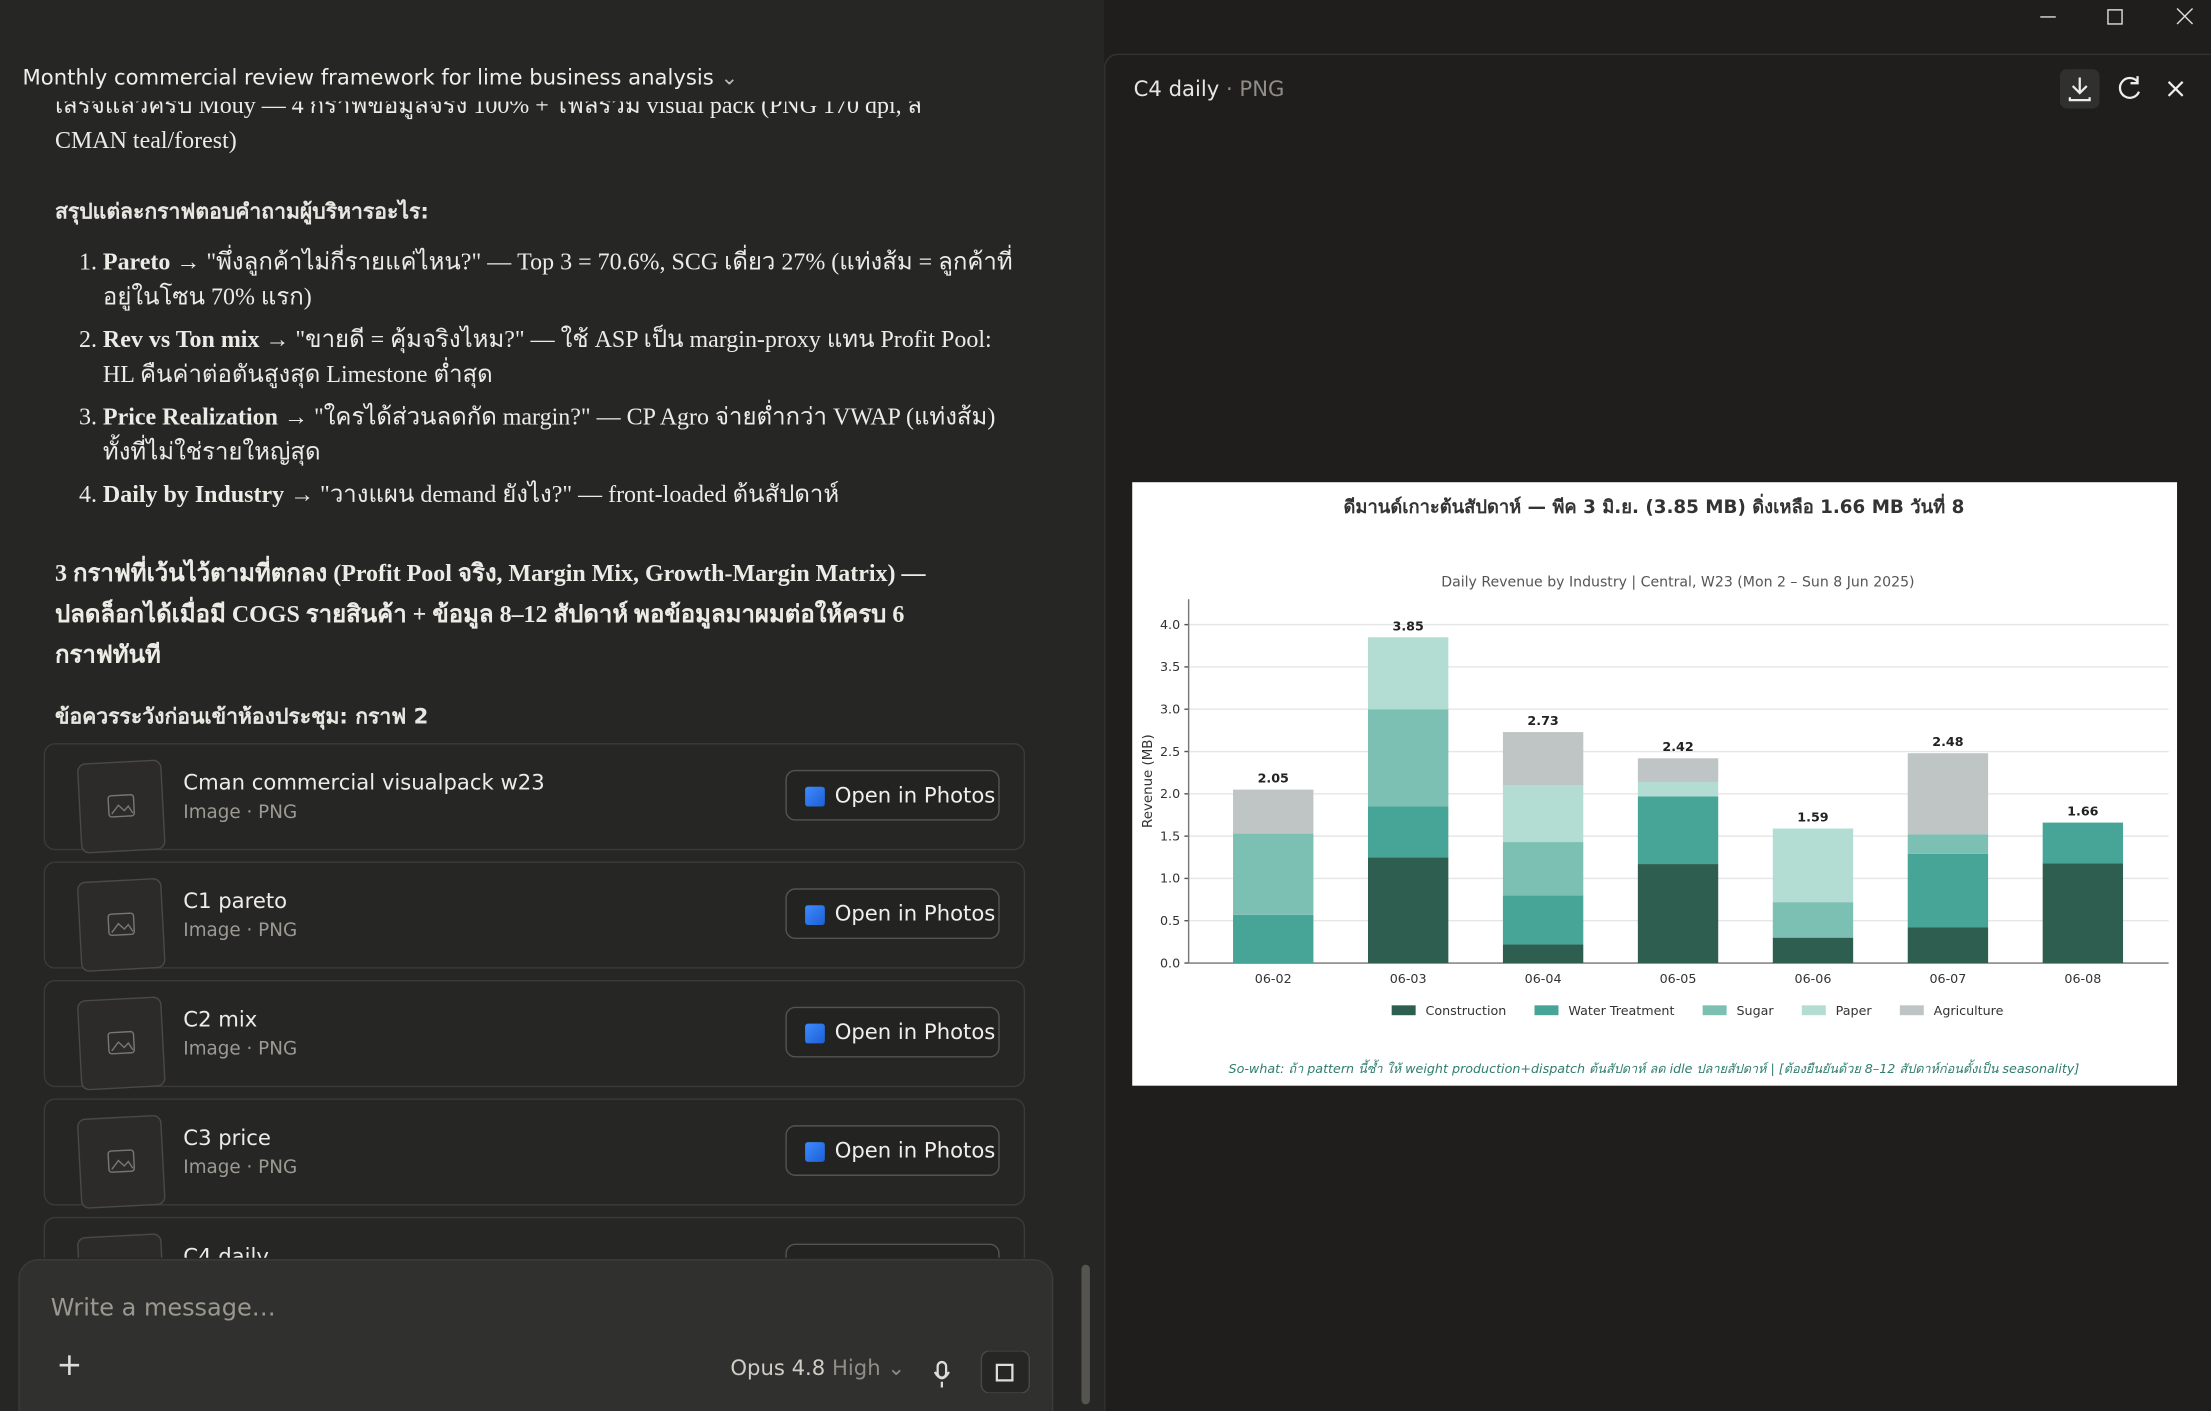 This screenshot has width=2211, height=1411. I want to click on x-tick-label: 06-05, so click(1678, 978).